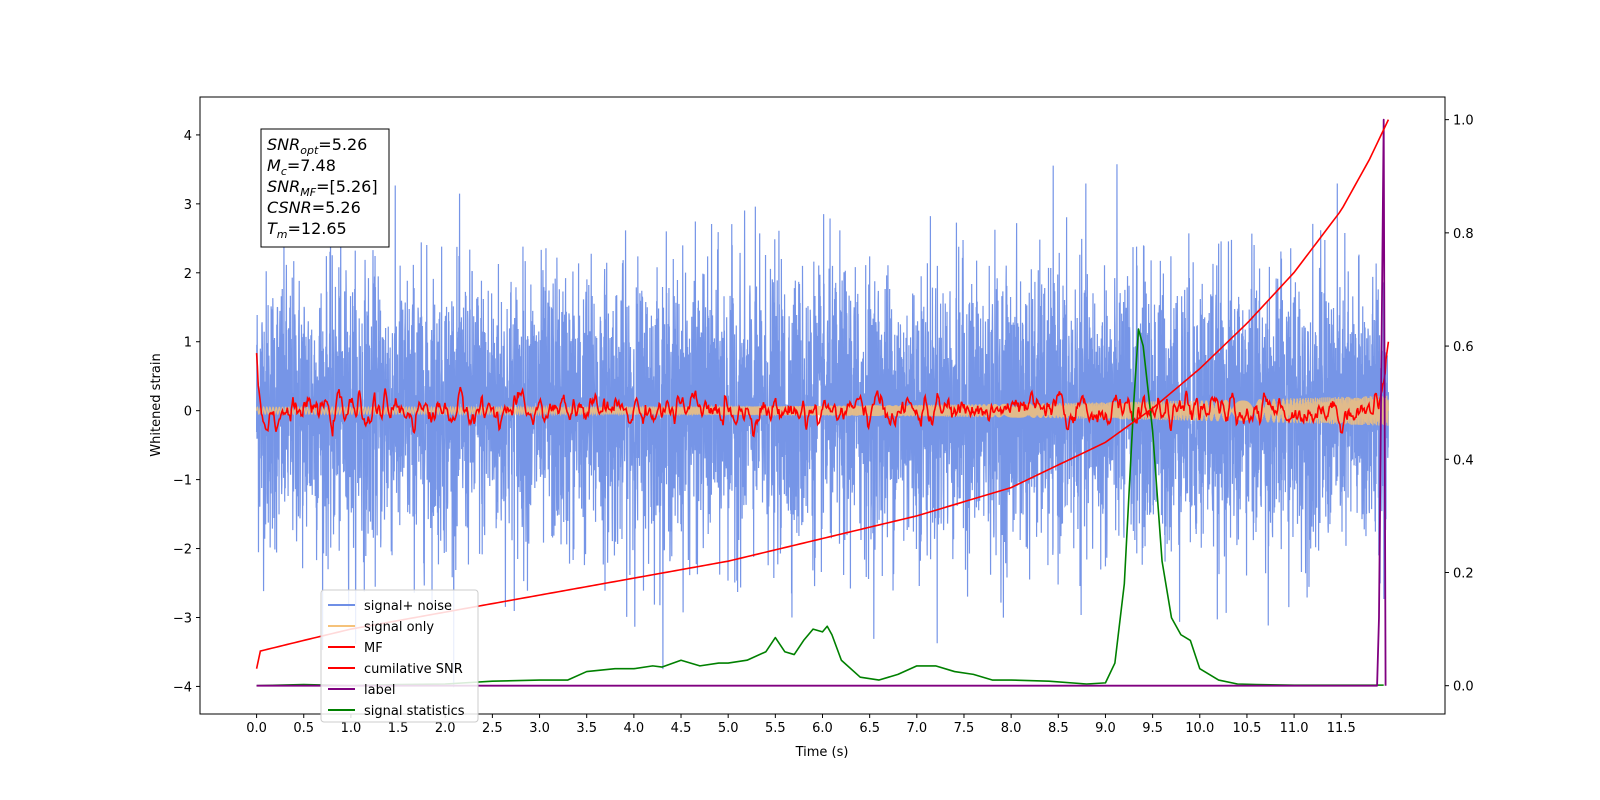 The height and width of the screenshot is (800, 1600). I want to click on y-right-tick-label: 0.2, so click(1463, 573).